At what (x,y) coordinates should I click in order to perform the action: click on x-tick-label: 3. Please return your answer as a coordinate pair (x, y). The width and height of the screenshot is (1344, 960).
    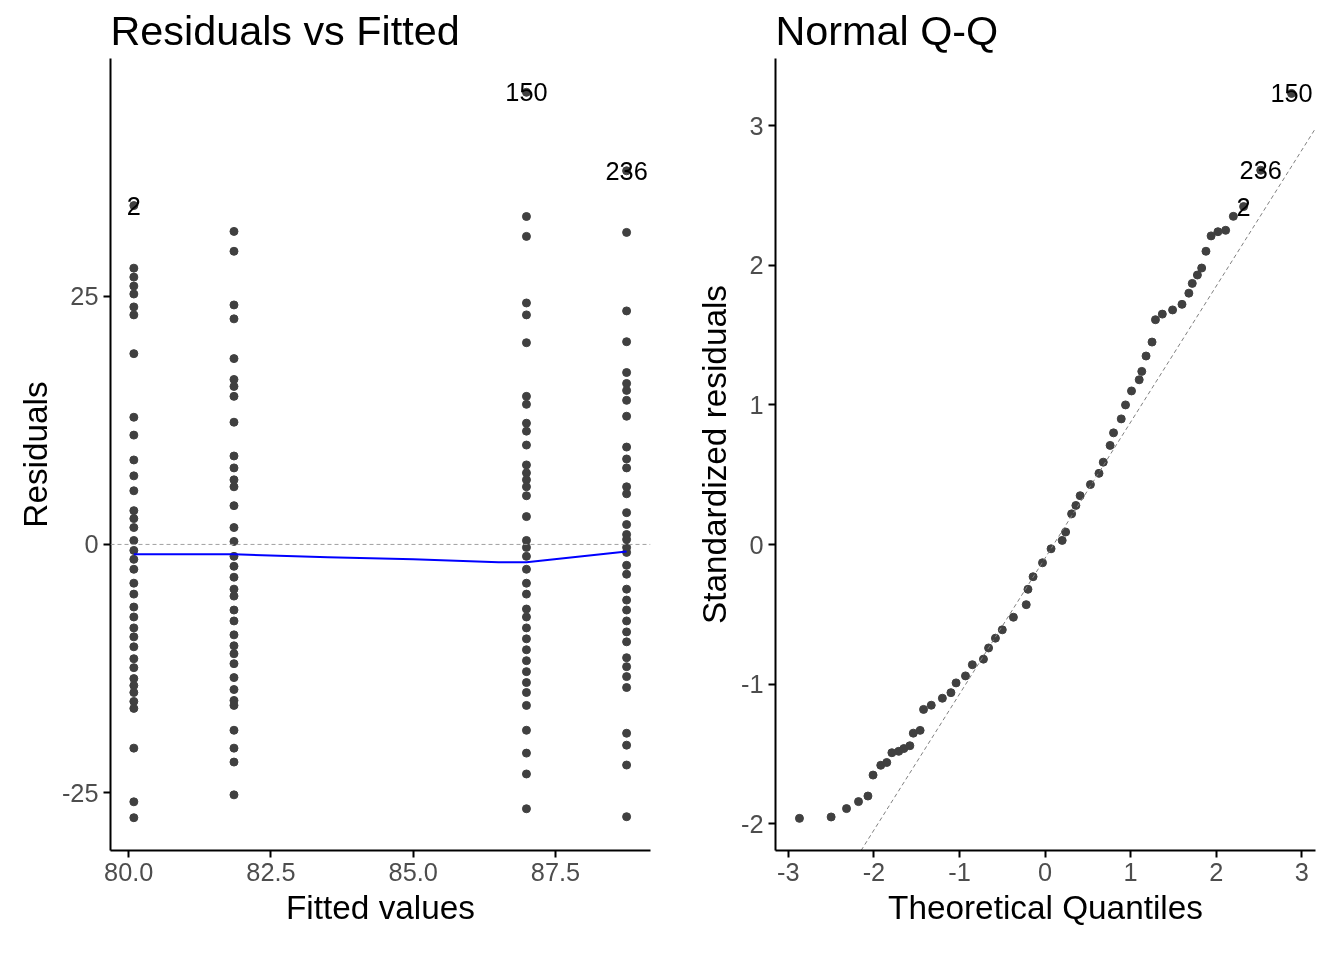
    Looking at the image, I should click on (1301, 871).